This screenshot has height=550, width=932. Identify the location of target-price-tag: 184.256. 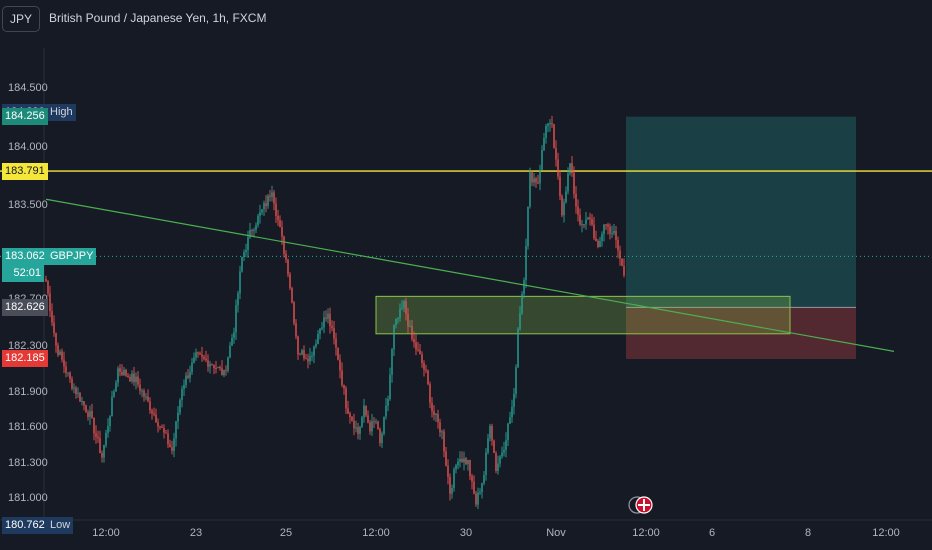
(25, 117).